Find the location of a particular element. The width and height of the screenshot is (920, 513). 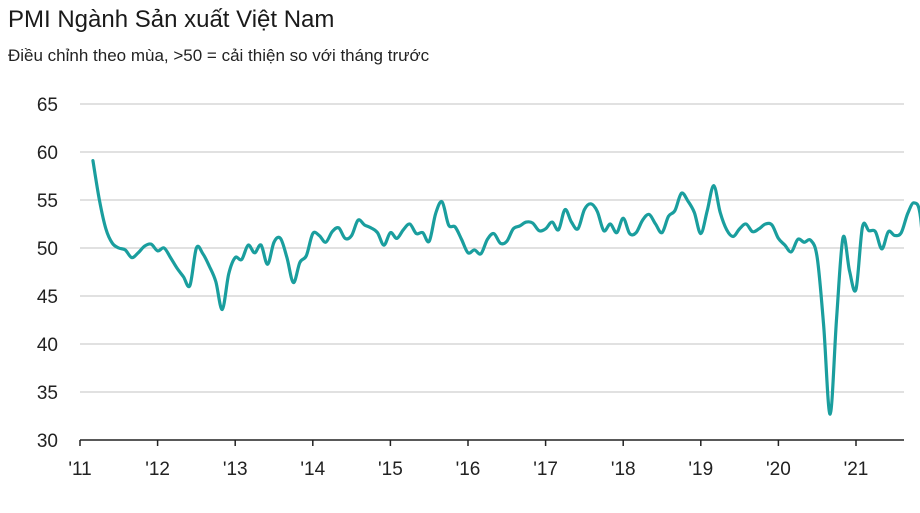

x-tick-label: '11 is located at coordinates (79, 469).